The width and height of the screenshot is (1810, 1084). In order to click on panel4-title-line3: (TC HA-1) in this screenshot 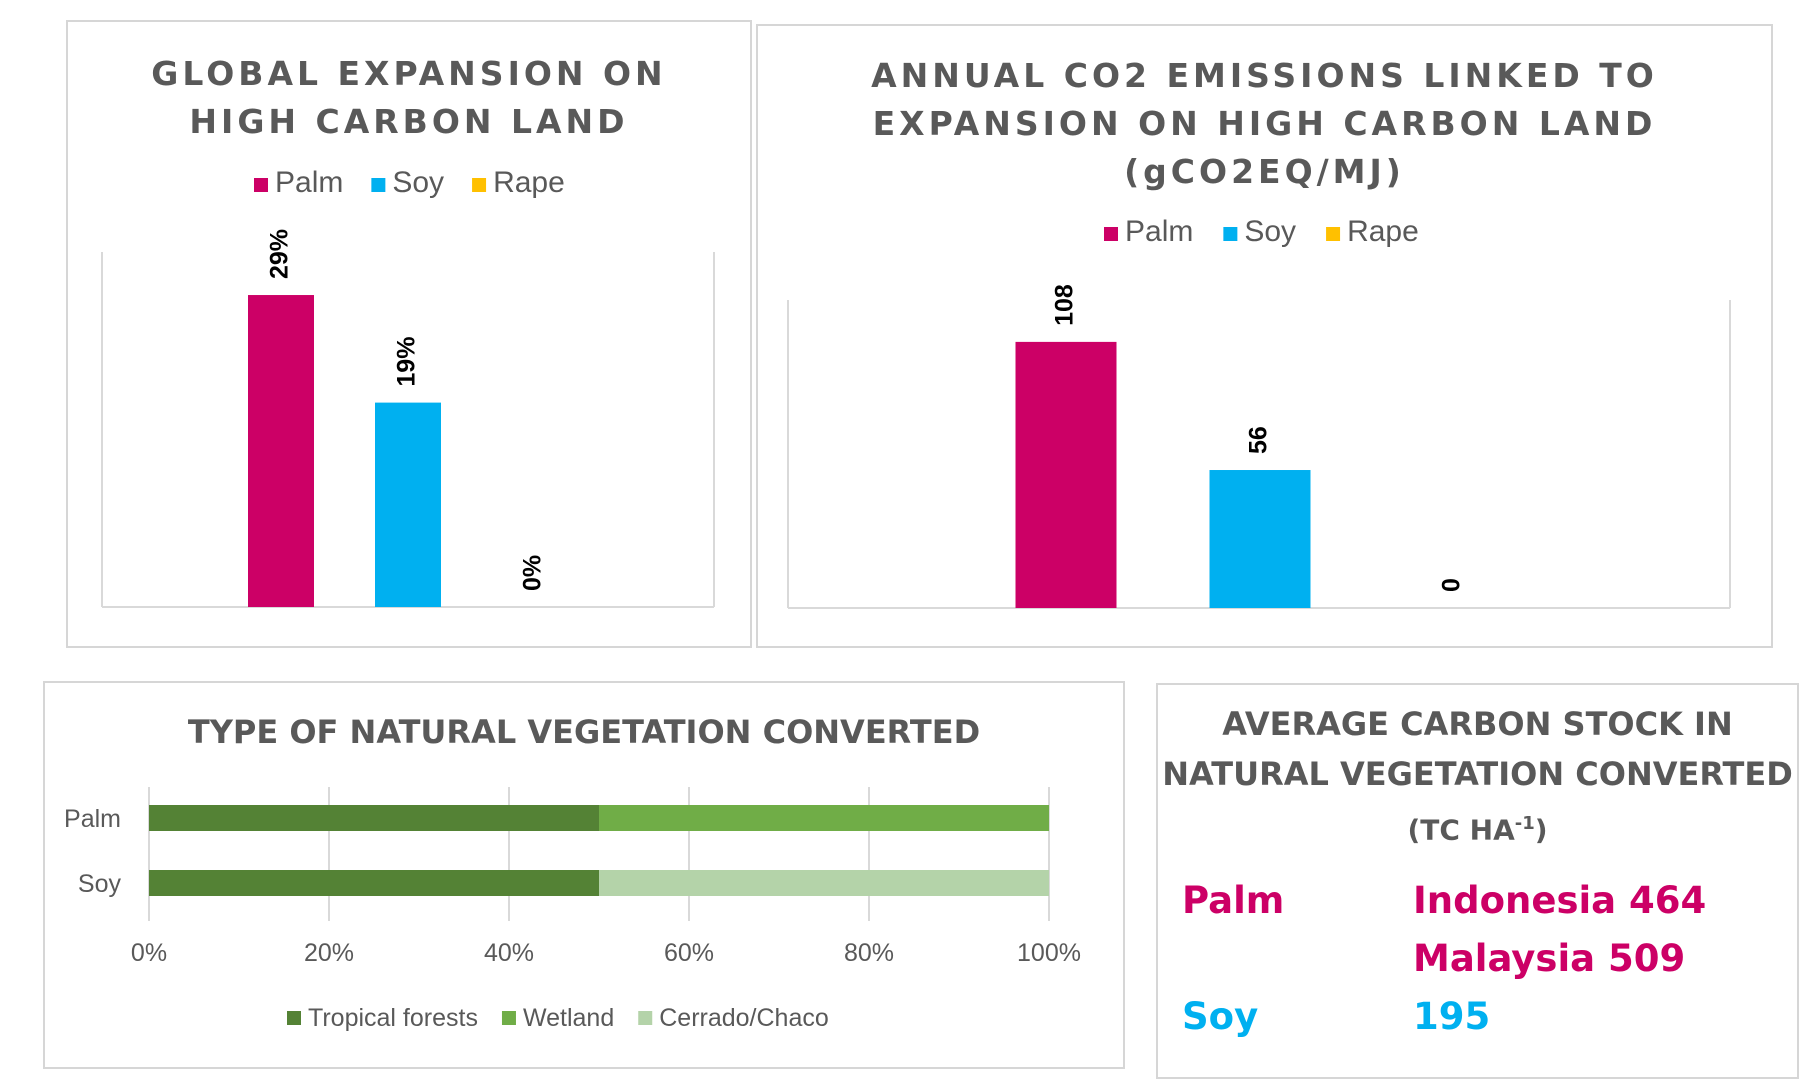, I will do `click(1477, 830)`.